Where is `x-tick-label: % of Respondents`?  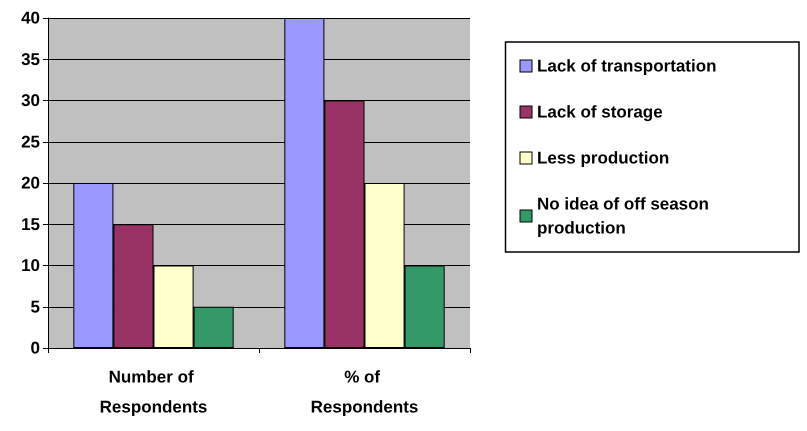 x-tick-label: % of Respondents is located at coordinates (364, 392).